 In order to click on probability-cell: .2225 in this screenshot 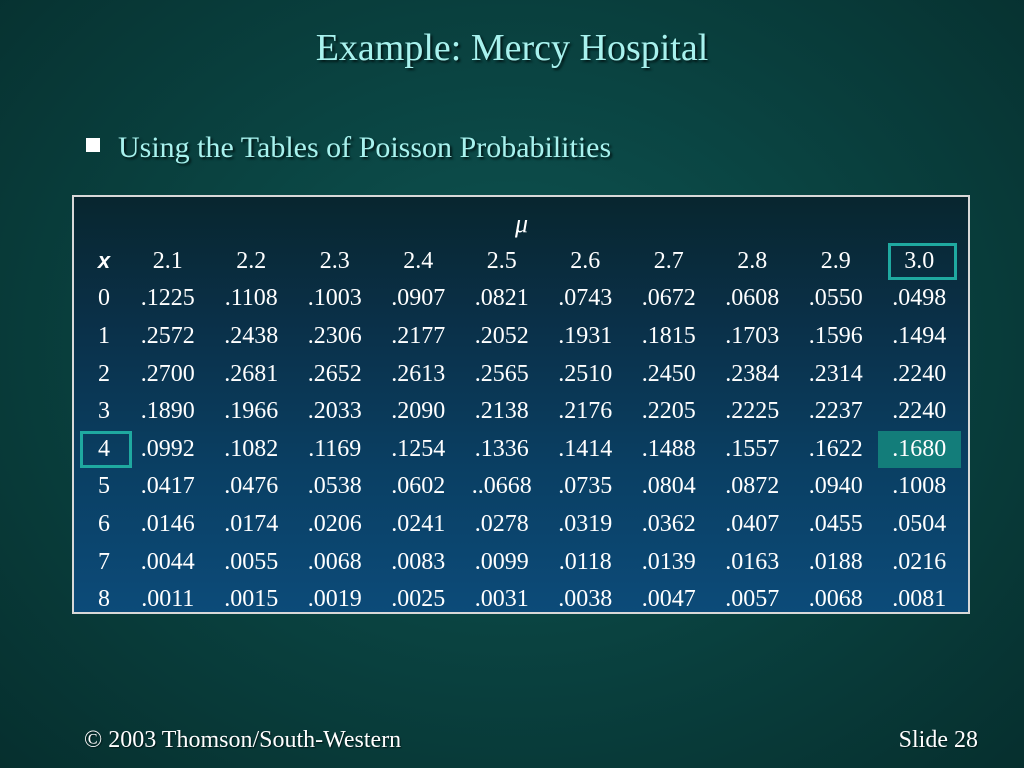, I will do `click(752, 411)`.